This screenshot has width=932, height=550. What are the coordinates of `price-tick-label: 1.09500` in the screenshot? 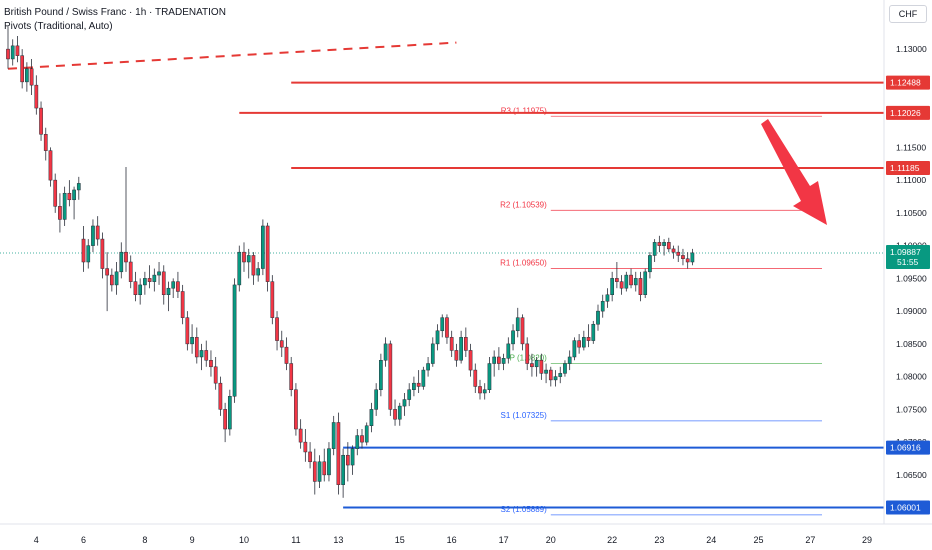 It's located at (911, 278).